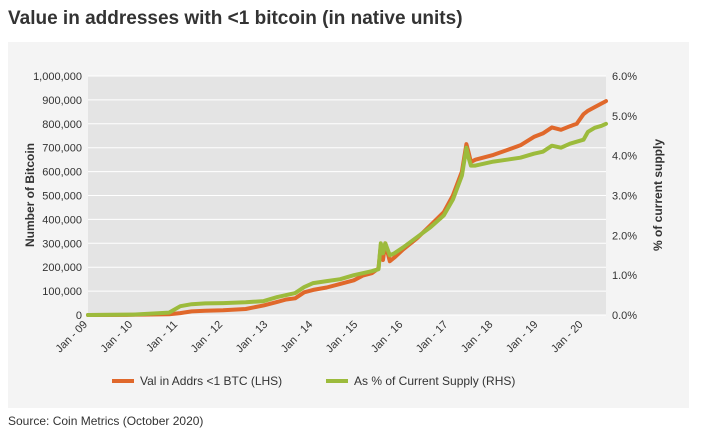  What do you see at coordinates (62, 101) in the screenshot?
I see `left-tick-label: 900,000` at bounding box center [62, 101].